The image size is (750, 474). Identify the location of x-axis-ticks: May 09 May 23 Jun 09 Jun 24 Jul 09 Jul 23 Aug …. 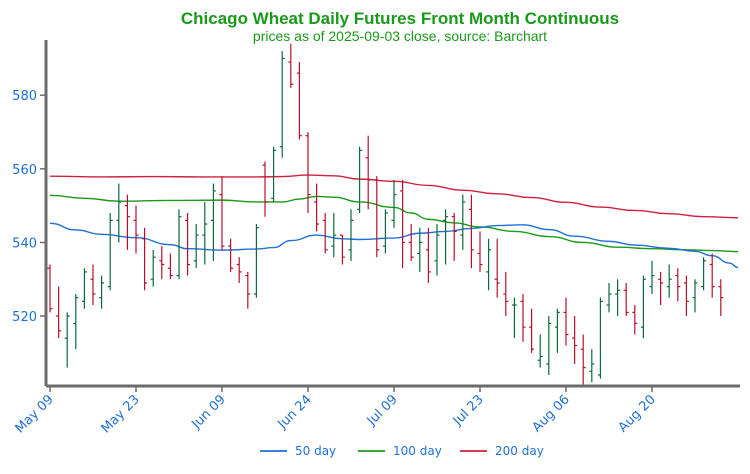
(336, 411).